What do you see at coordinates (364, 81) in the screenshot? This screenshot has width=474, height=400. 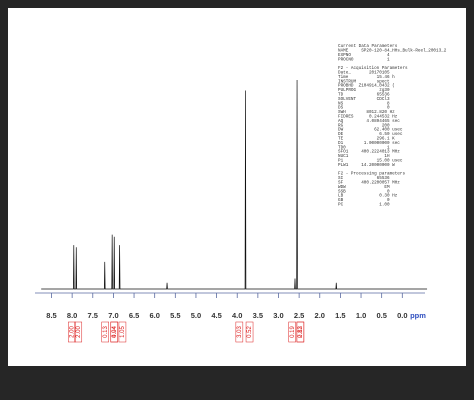 I see `parameter-line: INSTRUM spect` at bounding box center [364, 81].